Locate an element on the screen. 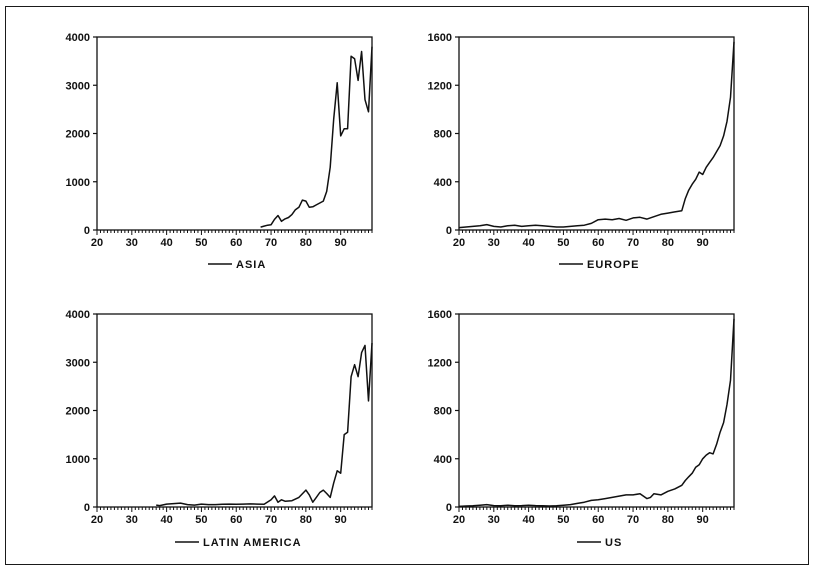  legend: EUROPE is located at coordinates (599, 265).